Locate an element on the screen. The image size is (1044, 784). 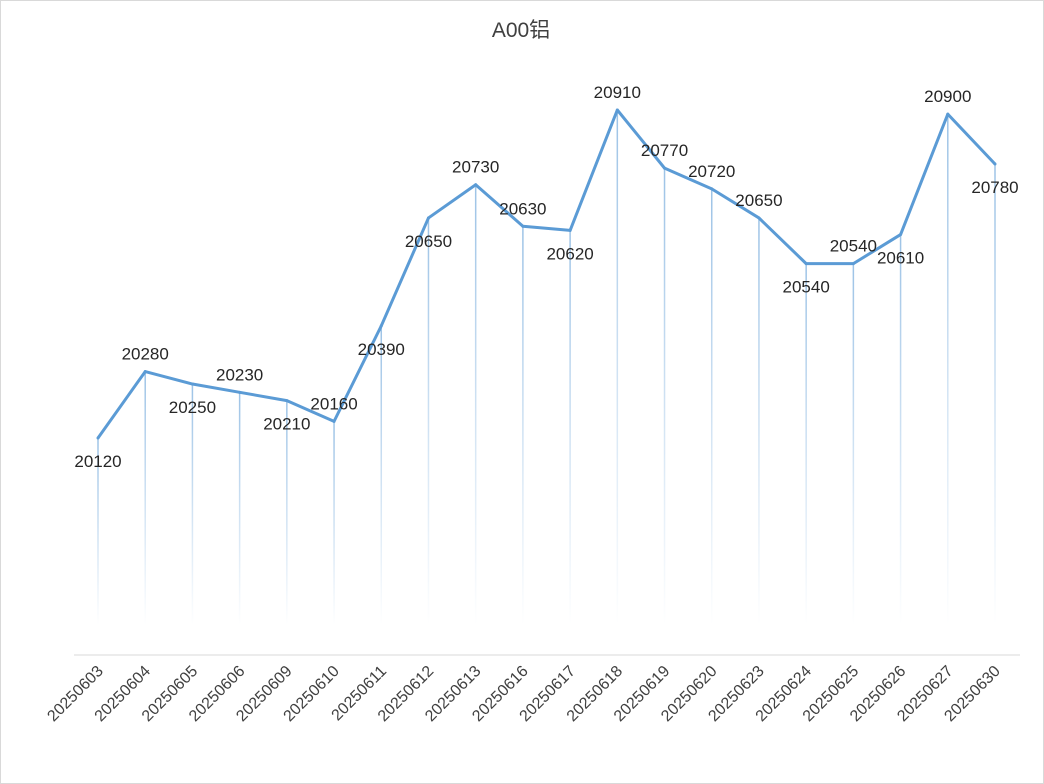
data-label: 20210 is located at coordinates (286, 424).